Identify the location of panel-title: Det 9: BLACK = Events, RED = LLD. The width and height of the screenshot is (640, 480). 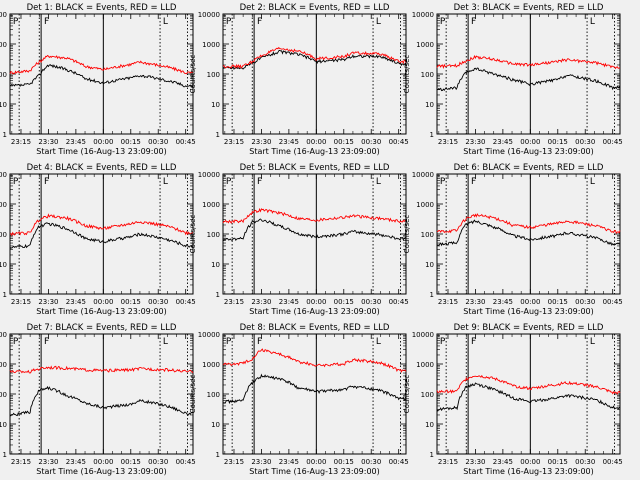
(529, 328).